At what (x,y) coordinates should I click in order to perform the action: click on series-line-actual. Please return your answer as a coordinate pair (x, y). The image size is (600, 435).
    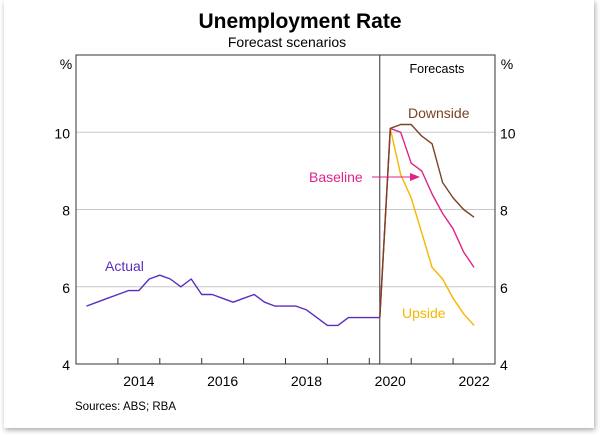
    Looking at the image, I should click on (233, 300).